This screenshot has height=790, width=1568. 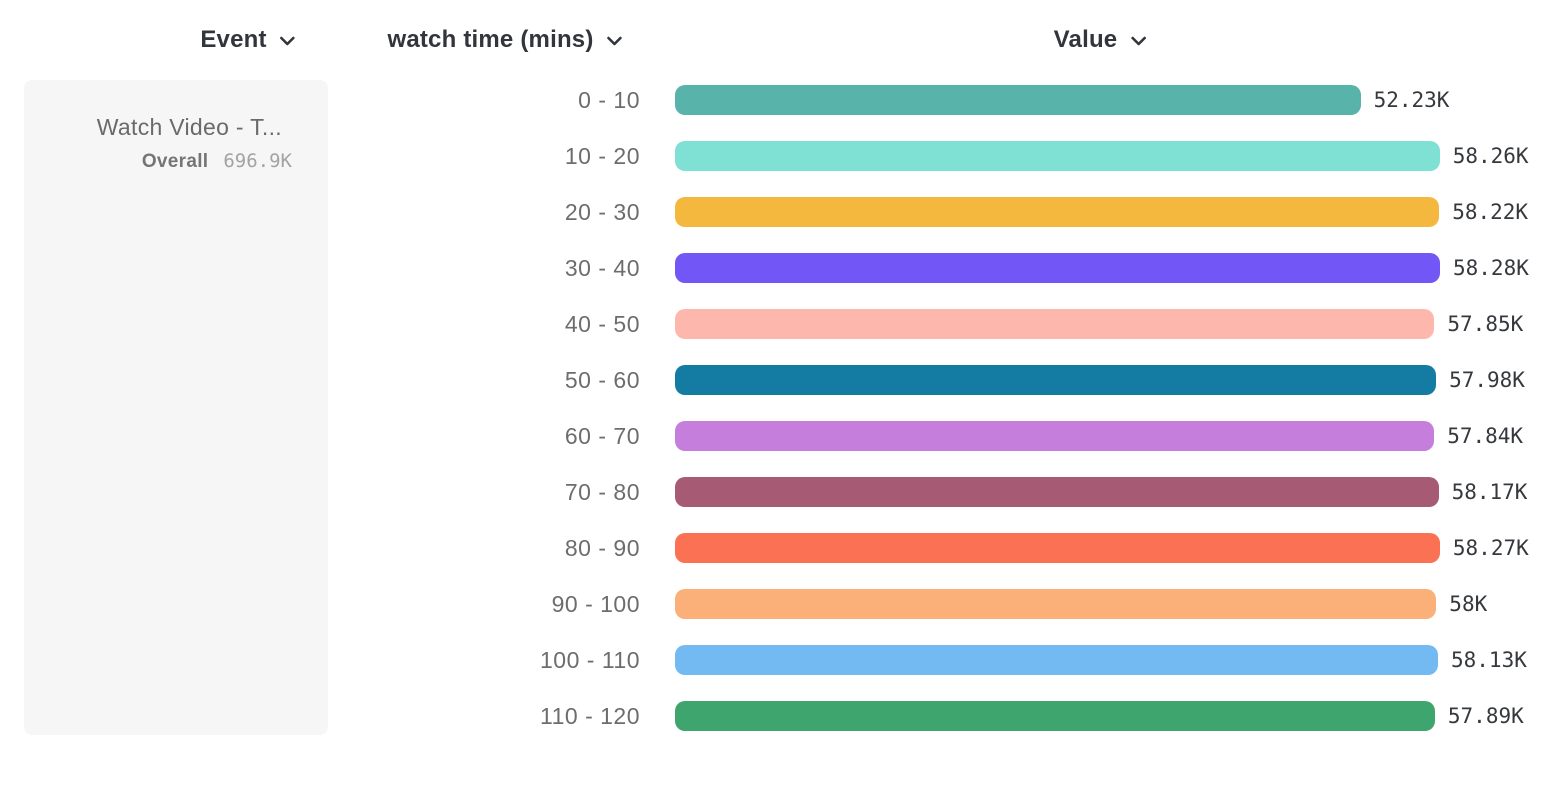 I want to click on bar-row: 90 - 100 58K, so click(x=784, y=604).